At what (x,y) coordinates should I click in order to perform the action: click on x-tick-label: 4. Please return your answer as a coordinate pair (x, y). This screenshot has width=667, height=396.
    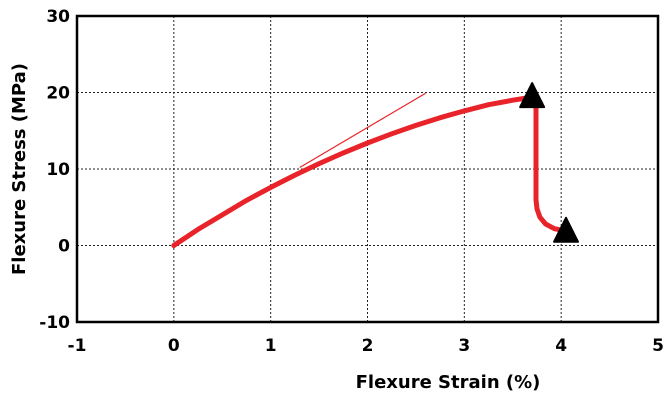
    Looking at the image, I should click on (561, 346).